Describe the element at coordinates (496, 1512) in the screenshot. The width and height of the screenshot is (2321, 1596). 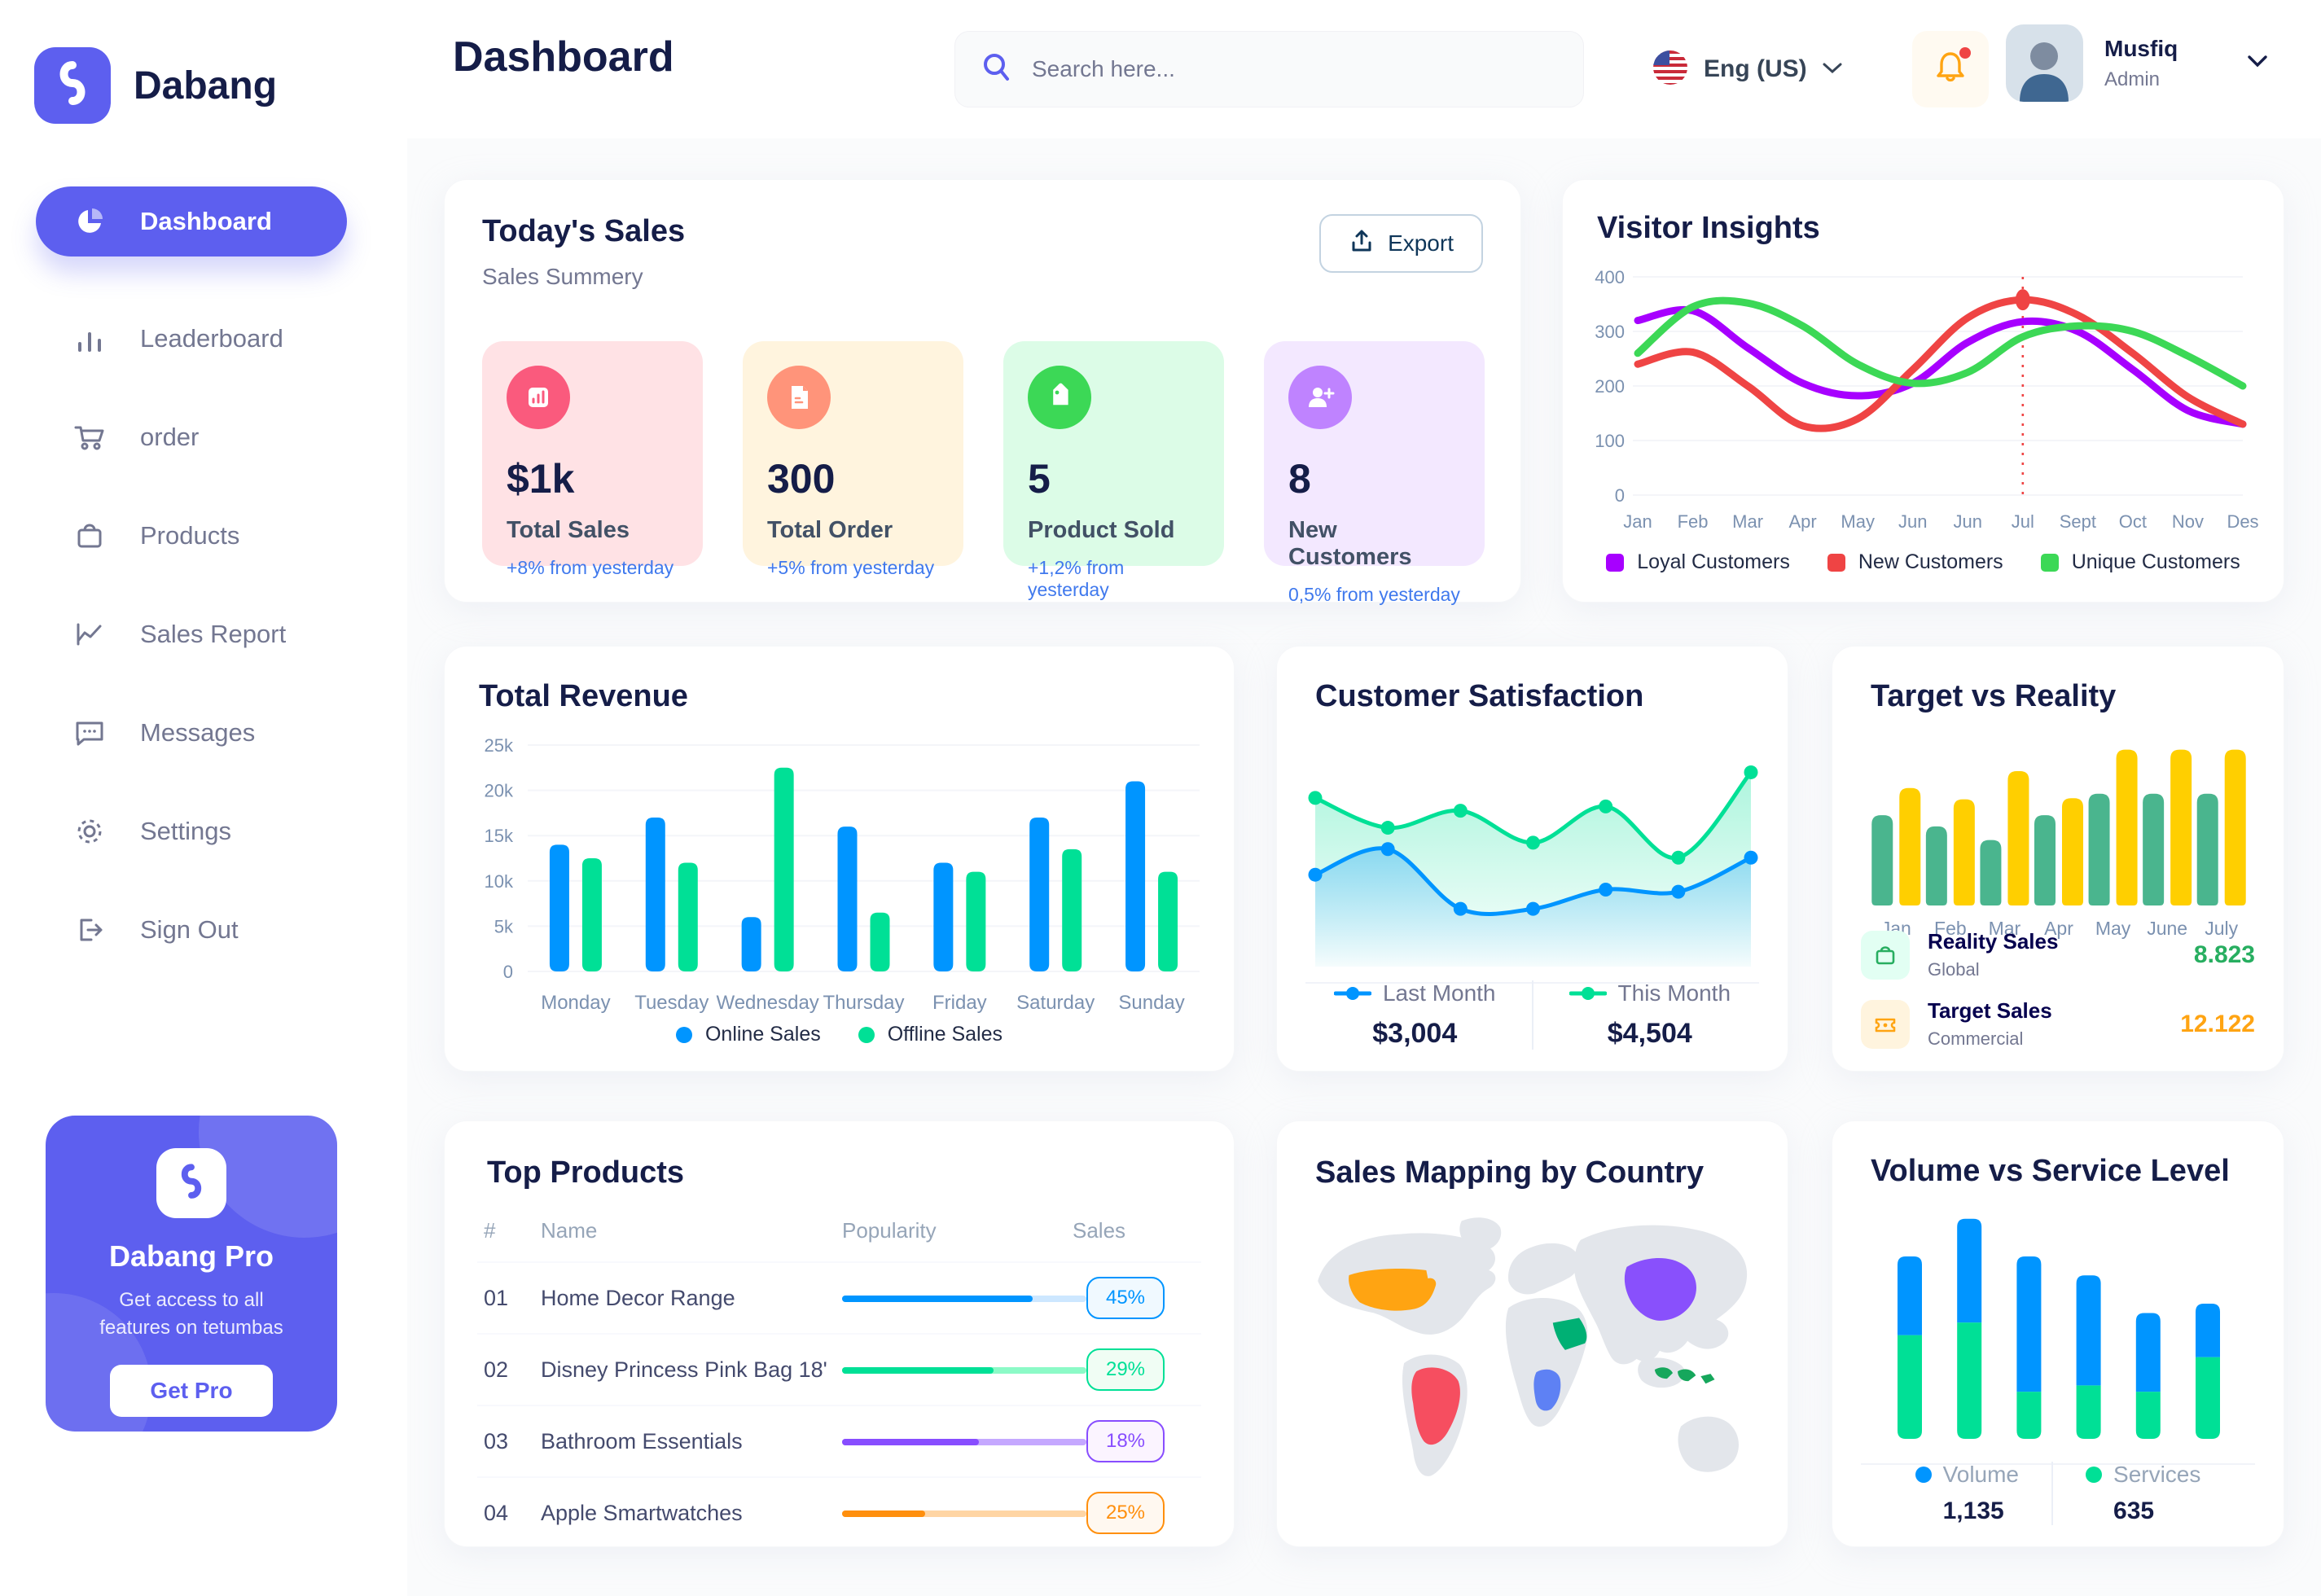
I see `product-num: 04` at that location.